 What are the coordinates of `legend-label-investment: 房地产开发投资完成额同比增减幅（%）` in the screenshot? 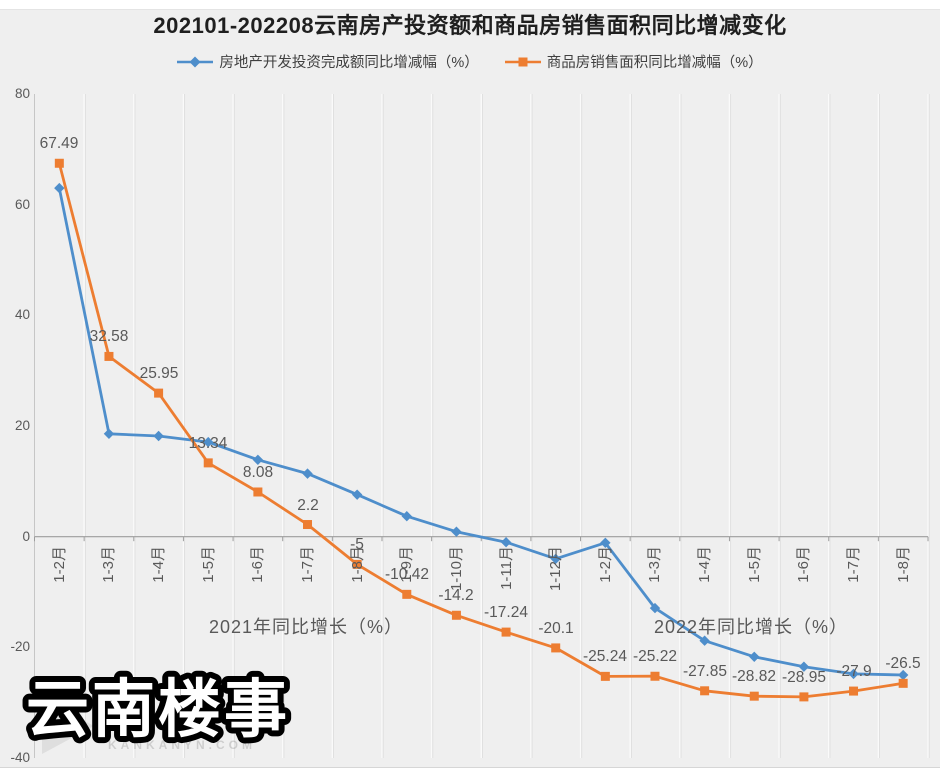 It's located at (349, 63).